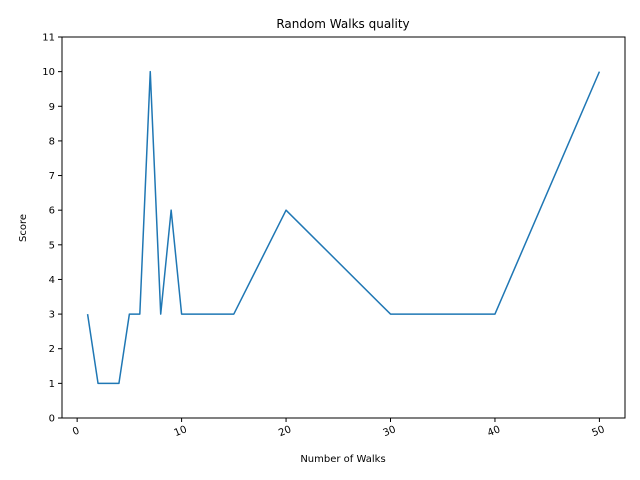 The height and width of the screenshot is (480, 640). What do you see at coordinates (285, 431) in the screenshot?
I see `x-tick-label: 20` at bounding box center [285, 431].